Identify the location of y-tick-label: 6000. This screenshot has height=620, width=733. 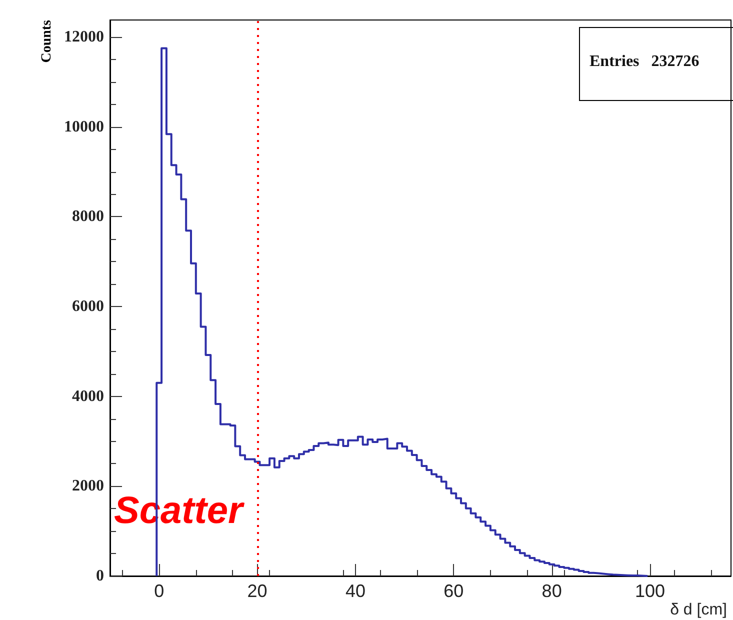
(88, 307).